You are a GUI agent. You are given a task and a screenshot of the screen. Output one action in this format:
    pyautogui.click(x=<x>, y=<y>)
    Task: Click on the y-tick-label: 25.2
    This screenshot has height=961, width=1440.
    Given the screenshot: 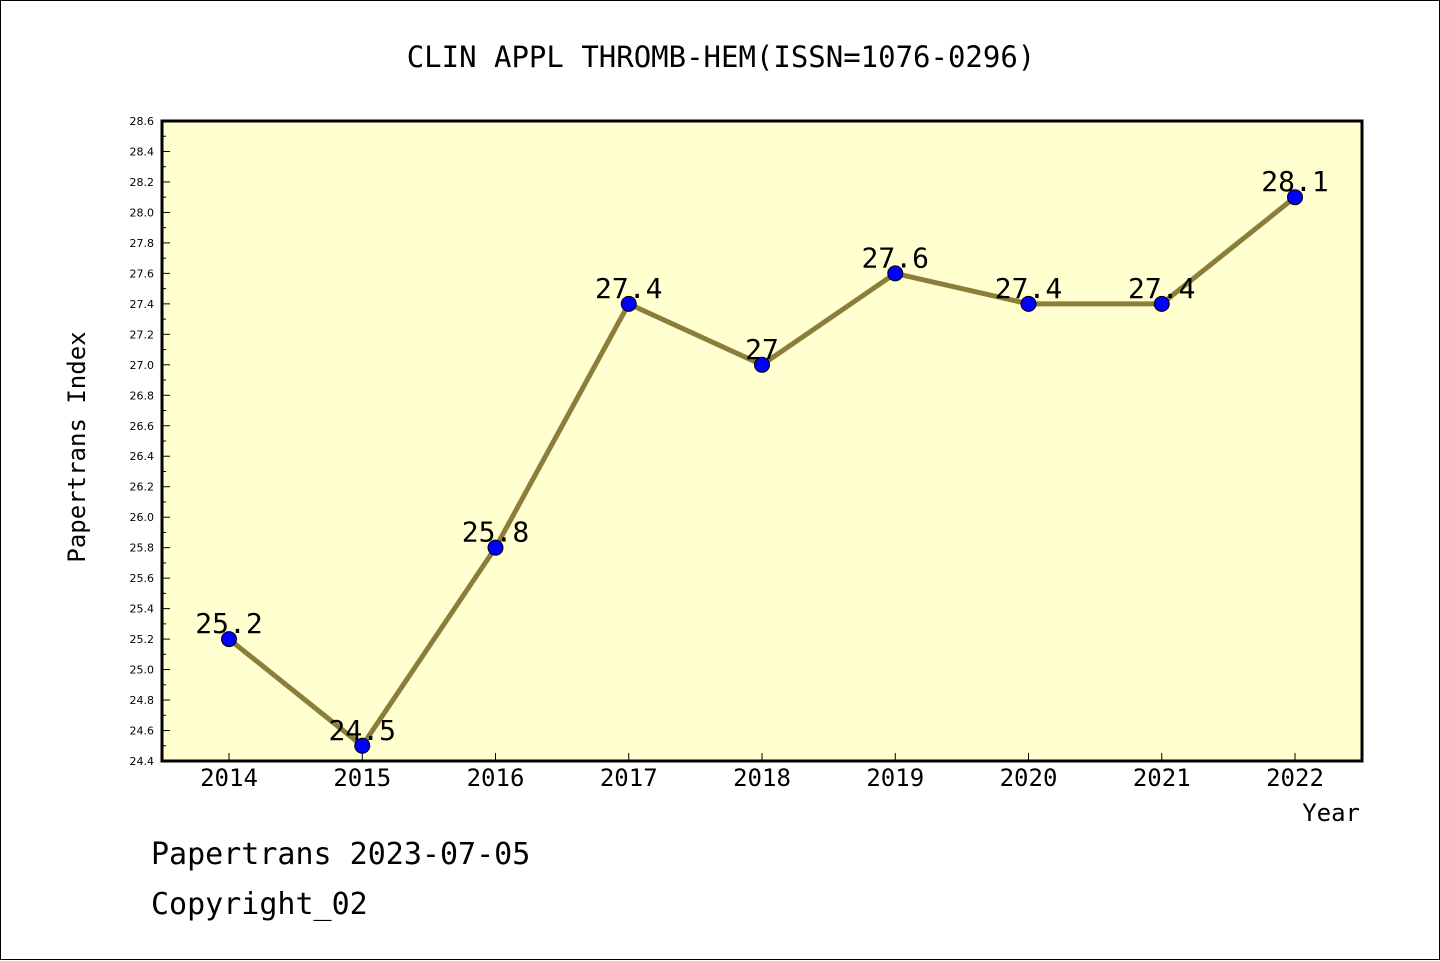 What is the action you would take?
    pyautogui.click(x=142, y=639)
    